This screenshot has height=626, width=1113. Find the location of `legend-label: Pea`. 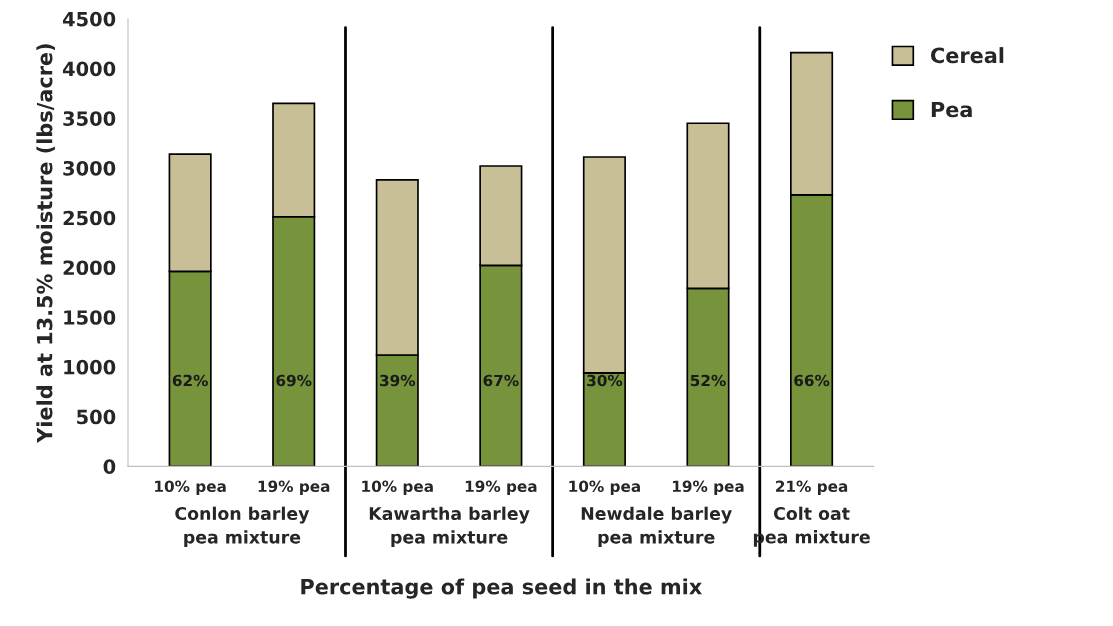

legend-label: Pea is located at coordinates (951, 109).